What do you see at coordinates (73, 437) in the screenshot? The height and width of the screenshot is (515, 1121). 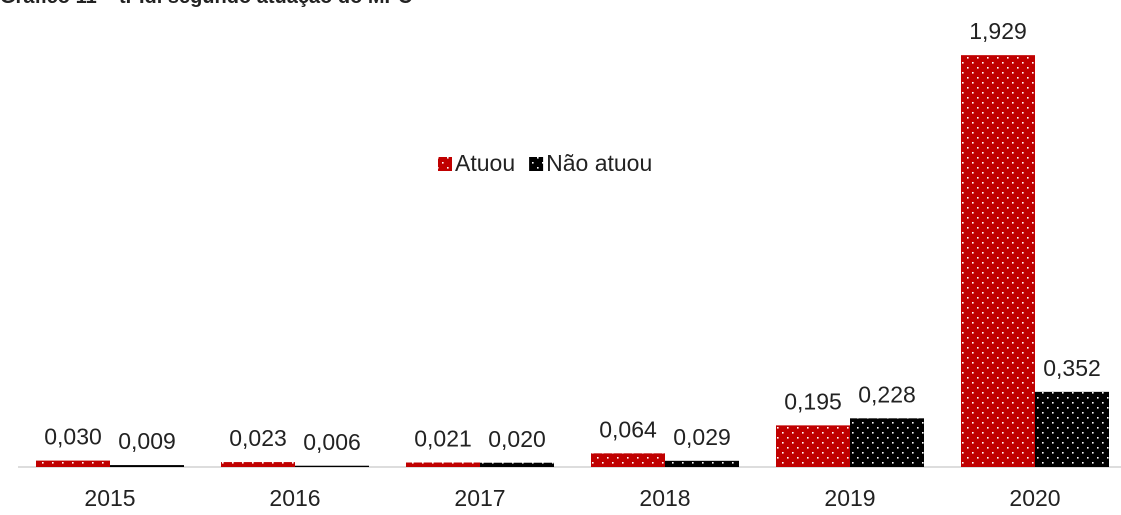 I see `data-label: 0,030` at bounding box center [73, 437].